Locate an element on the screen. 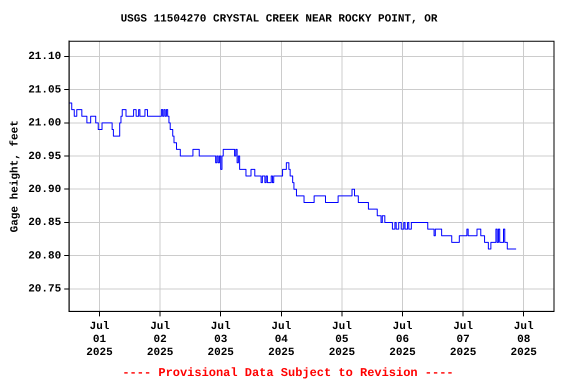 The width and height of the screenshot is (576, 384). x-tick-label: Jul 03 2025 is located at coordinates (221, 340).